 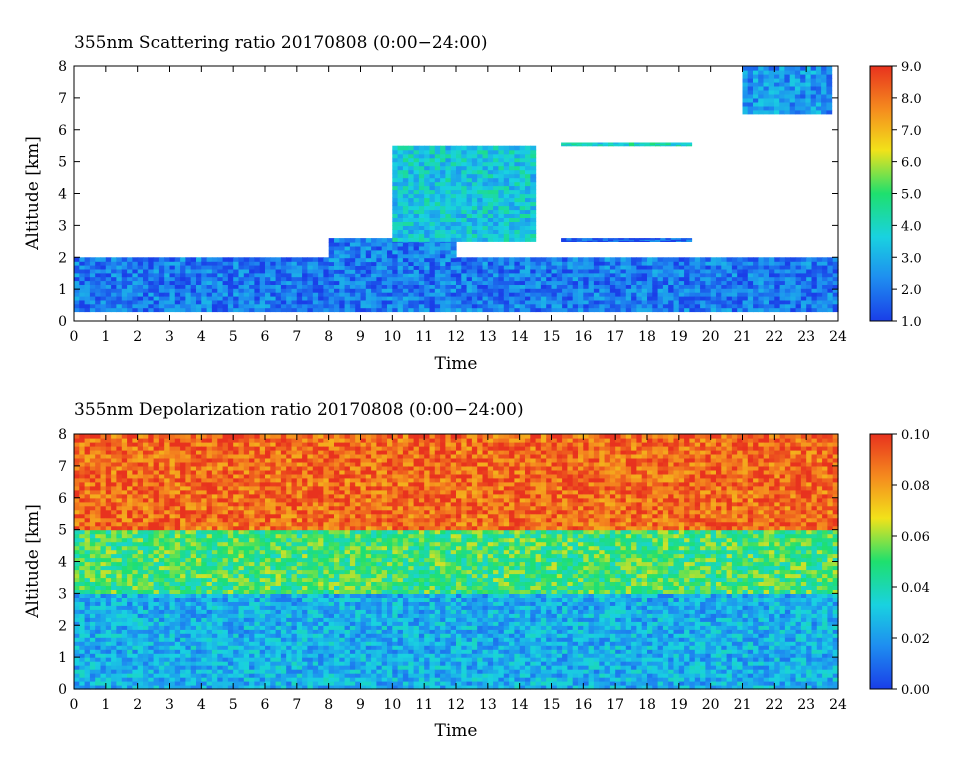 I want to click on x-tick-label: 24, so click(x=838, y=337).